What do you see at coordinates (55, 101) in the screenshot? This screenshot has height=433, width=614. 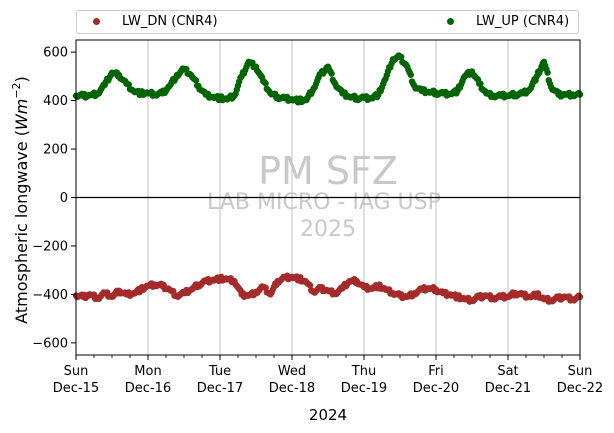 I see `y-tick-label: 400` at bounding box center [55, 101].